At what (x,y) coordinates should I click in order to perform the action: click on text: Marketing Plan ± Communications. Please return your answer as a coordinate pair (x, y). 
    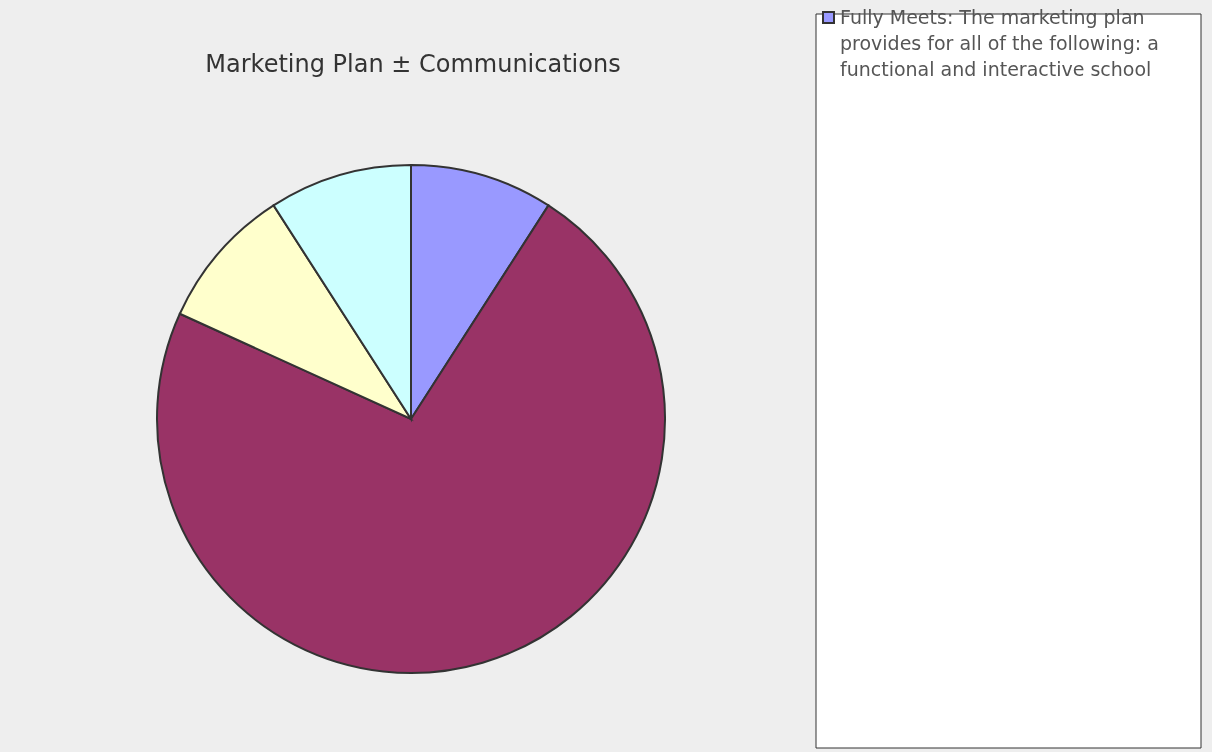
    Looking at the image, I should click on (413, 64).